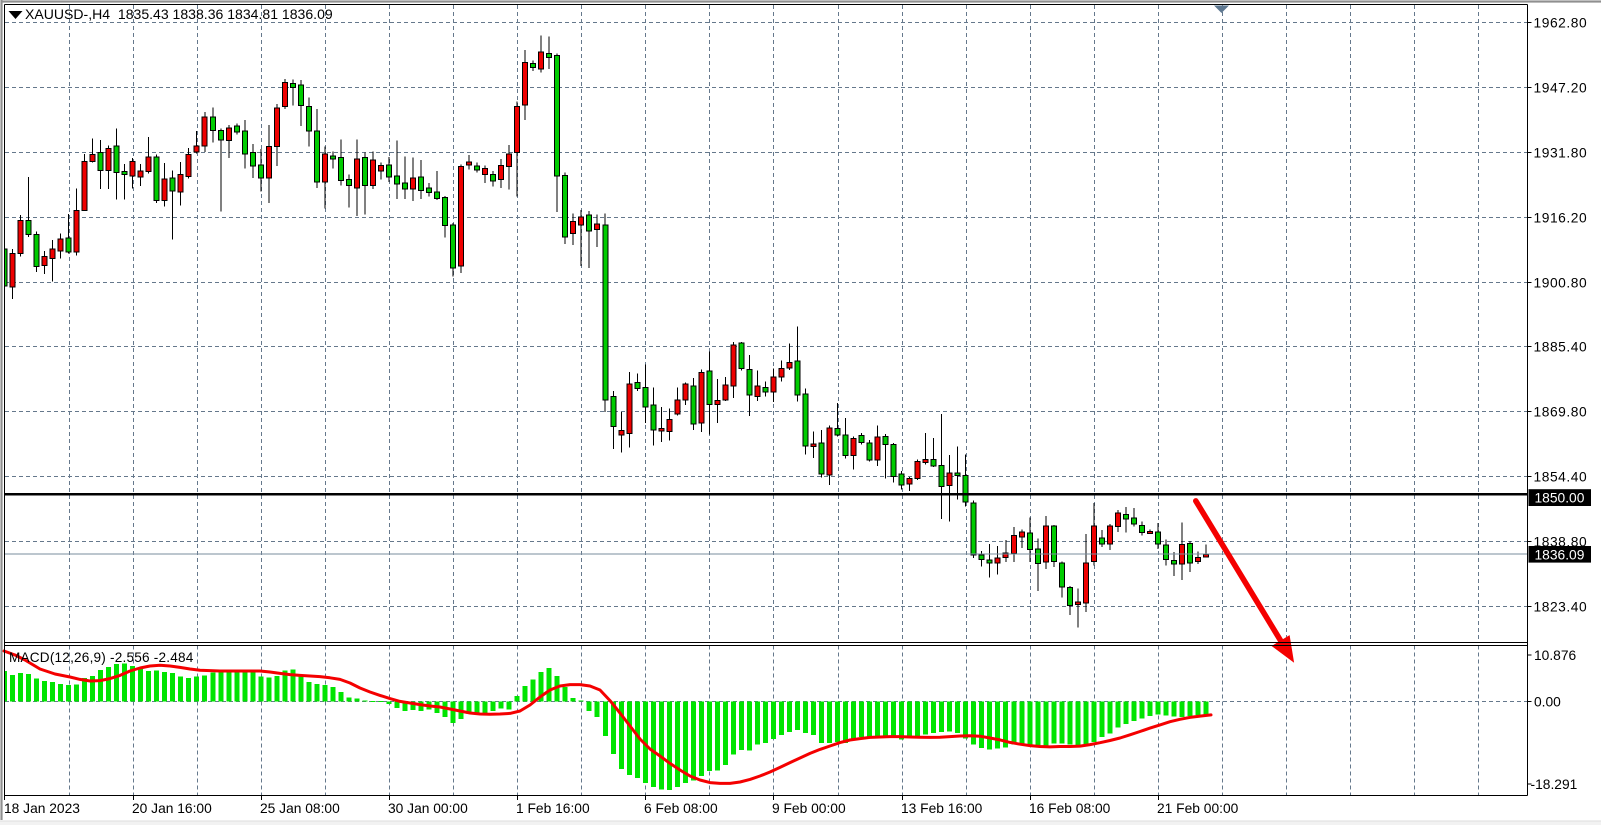  I want to click on svg-text: 30 Jan 00:00, so click(428, 808).